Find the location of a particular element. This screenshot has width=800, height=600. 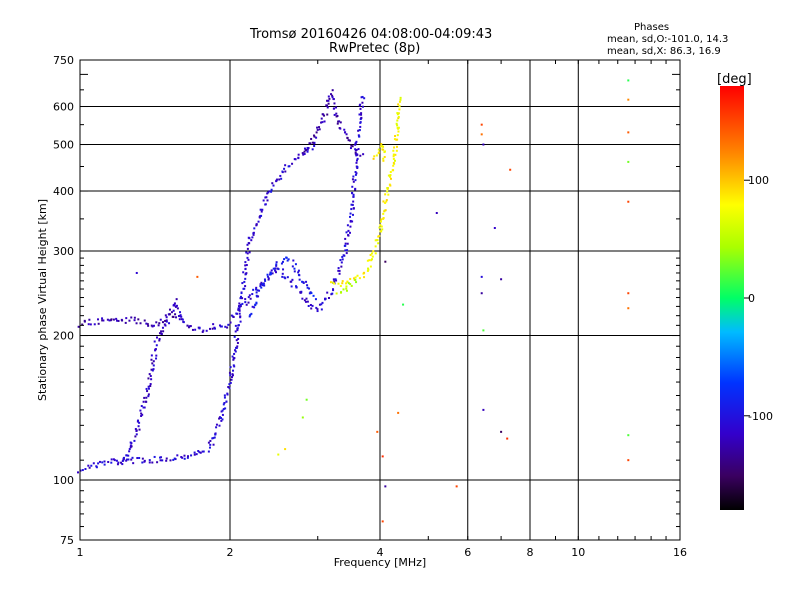

y-tick-label: 100 is located at coordinates (63, 480).